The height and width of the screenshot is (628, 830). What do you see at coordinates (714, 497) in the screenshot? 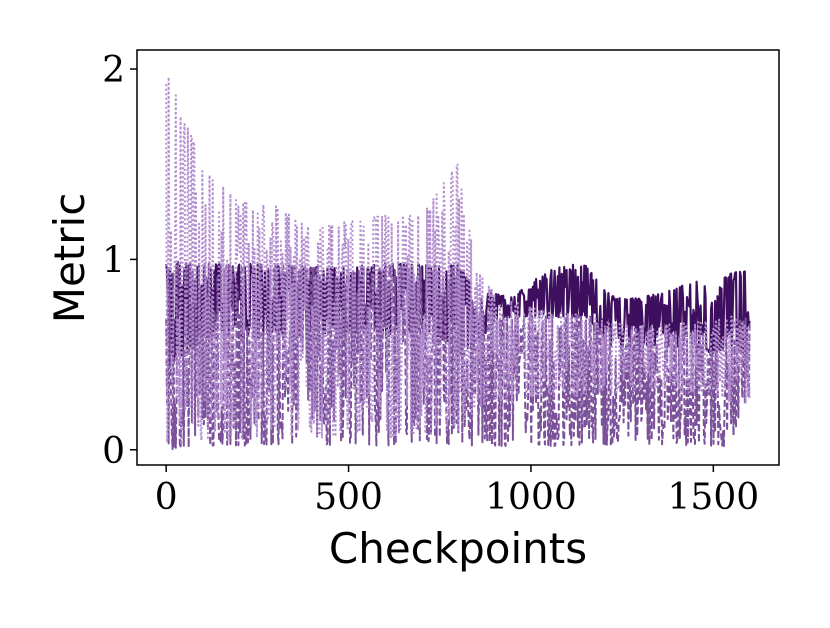
I see `x-tick-label: 1500` at bounding box center [714, 497].